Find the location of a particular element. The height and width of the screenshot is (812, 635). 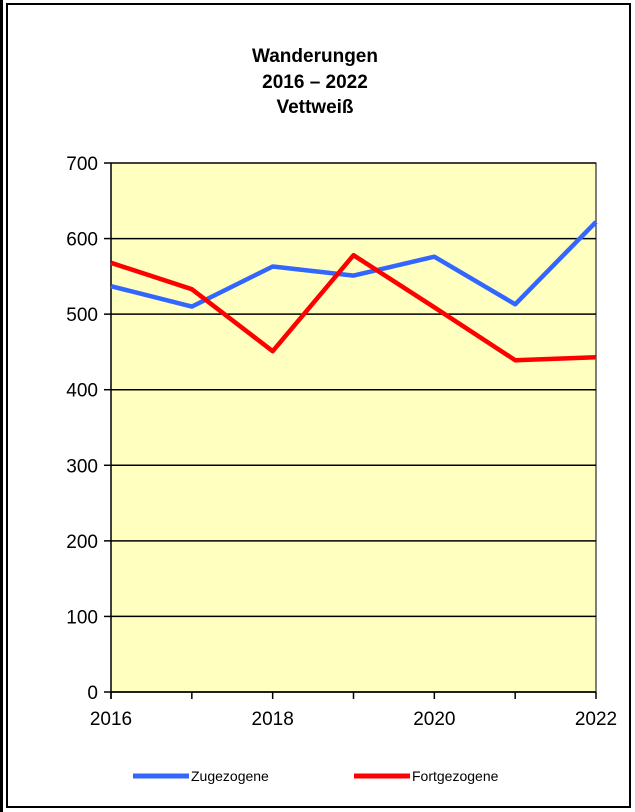

x-tick-label-2022: 2022 is located at coordinates (596, 719).